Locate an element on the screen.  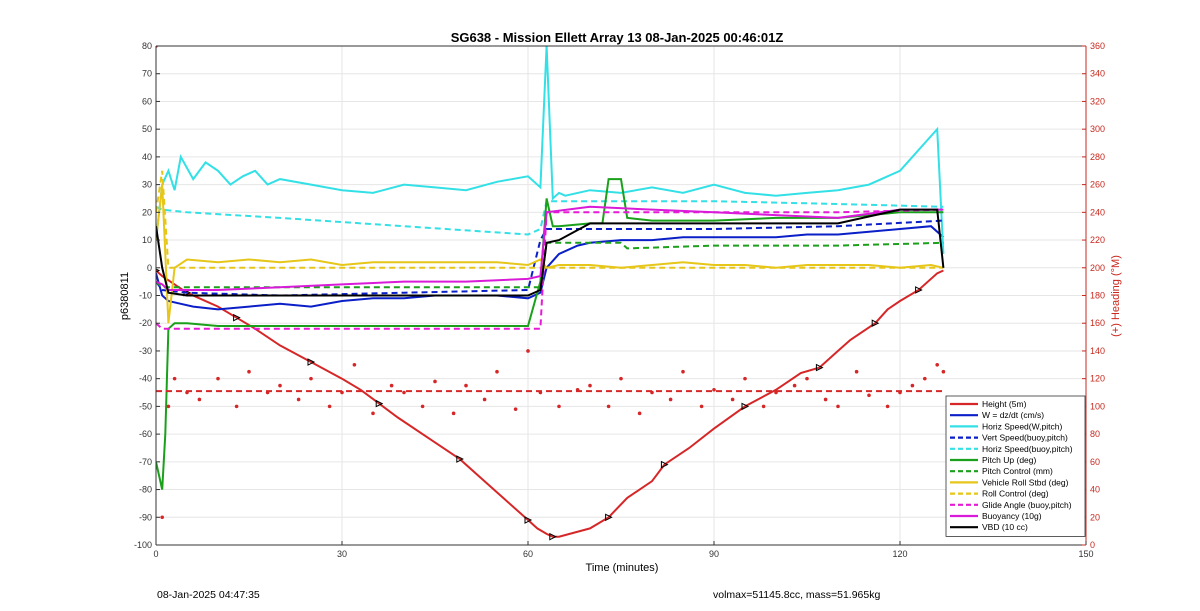
y-axis-label-right: (+) Heading (°M) is located at coordinates (1116, 296).